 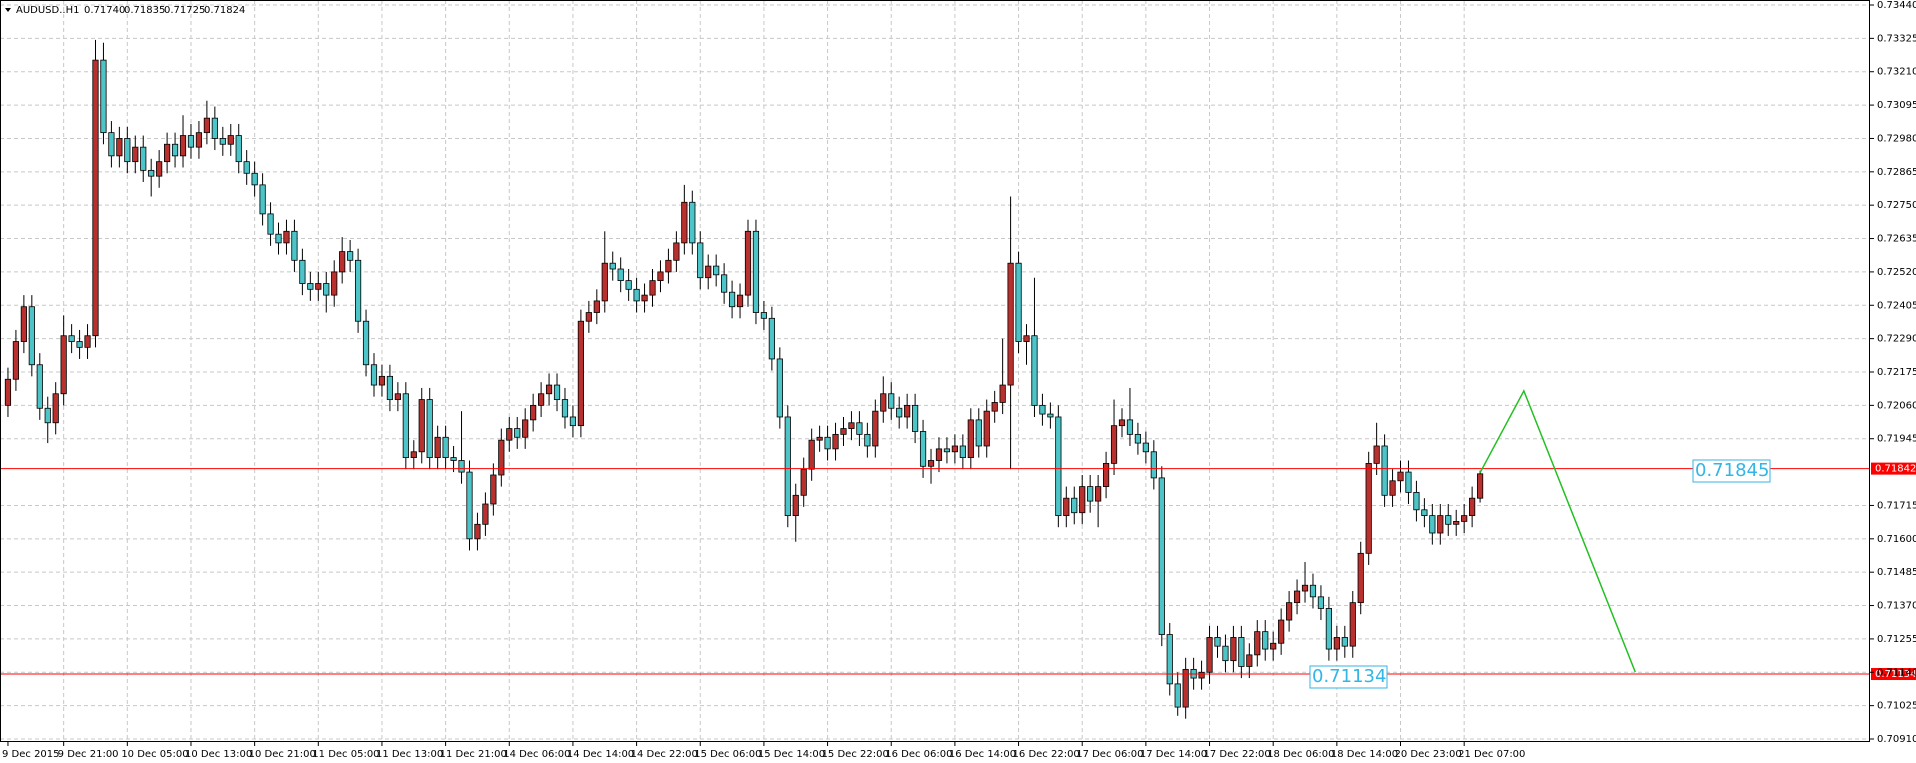 I want to click on y-tick-label: 0.72290, so click(x=1896, y=339).